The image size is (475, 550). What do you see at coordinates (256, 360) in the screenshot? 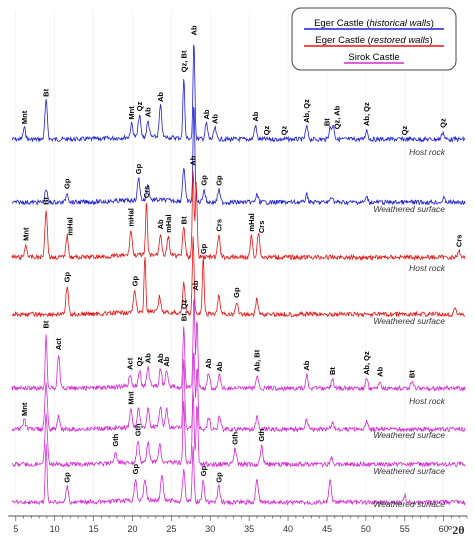
I see `peak-label: Ab, Bt` at bounding box center [256, 360].